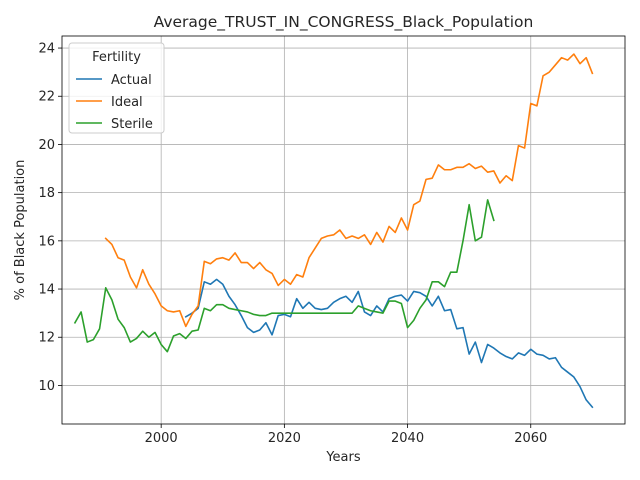 The width and height of the screenshot is (640, 480). Describe the element at coordinates (116, 57) in the screenshot. I see `legend-title: Fertility` at that location.